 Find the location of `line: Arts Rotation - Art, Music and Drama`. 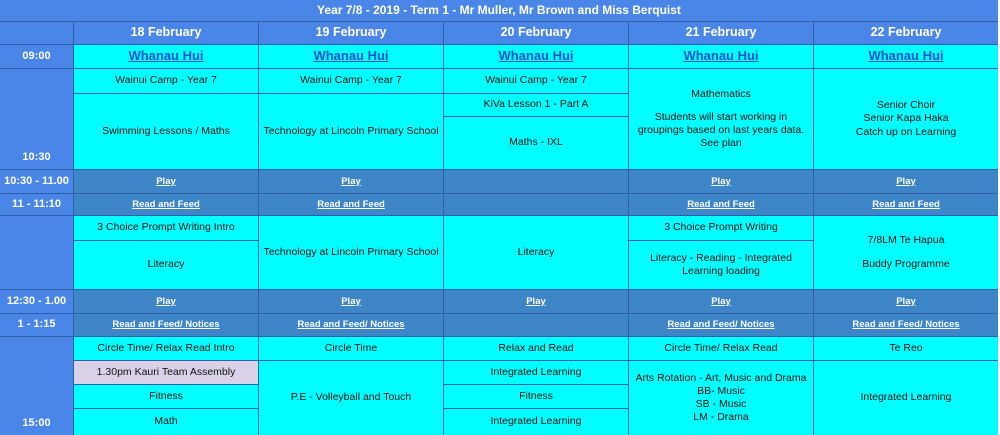

line: Arts Rotation - Art, Music and Drama is located at coordinates (721, 377).